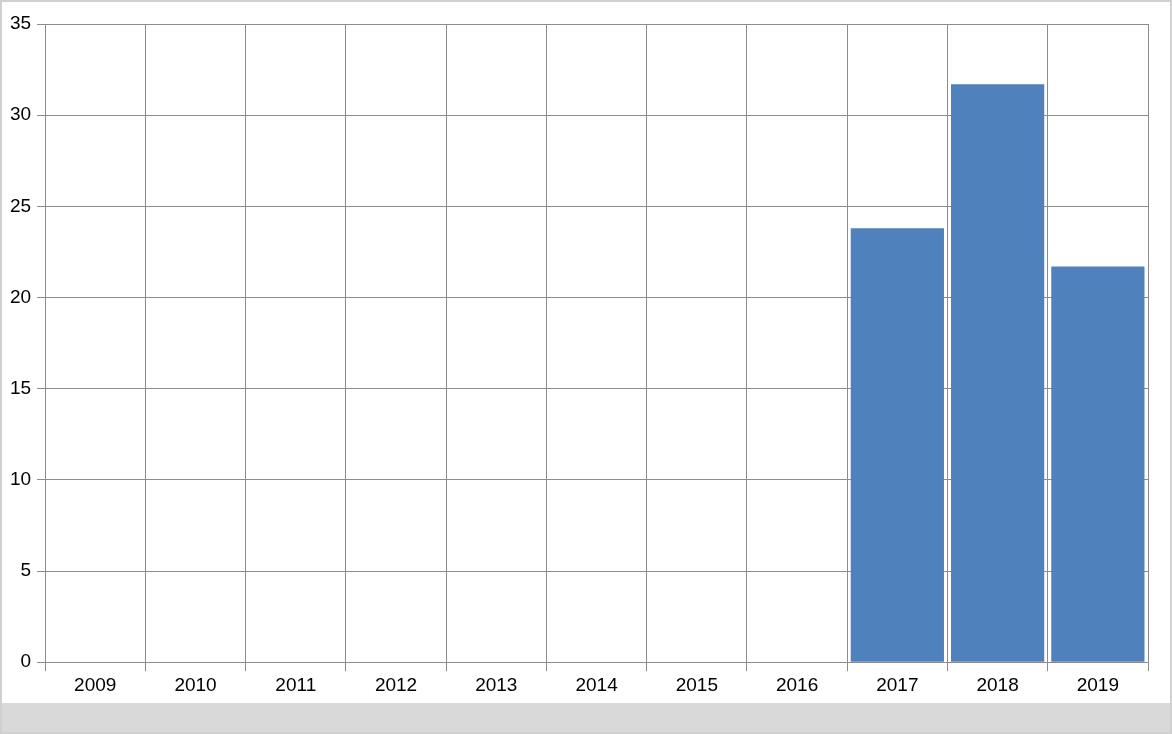 The image size is (1172, 734). What do you see at coordinates (696, 684) in the screenshot?
I see `x-tick-label: 2015` at bounding box center [696, 684].